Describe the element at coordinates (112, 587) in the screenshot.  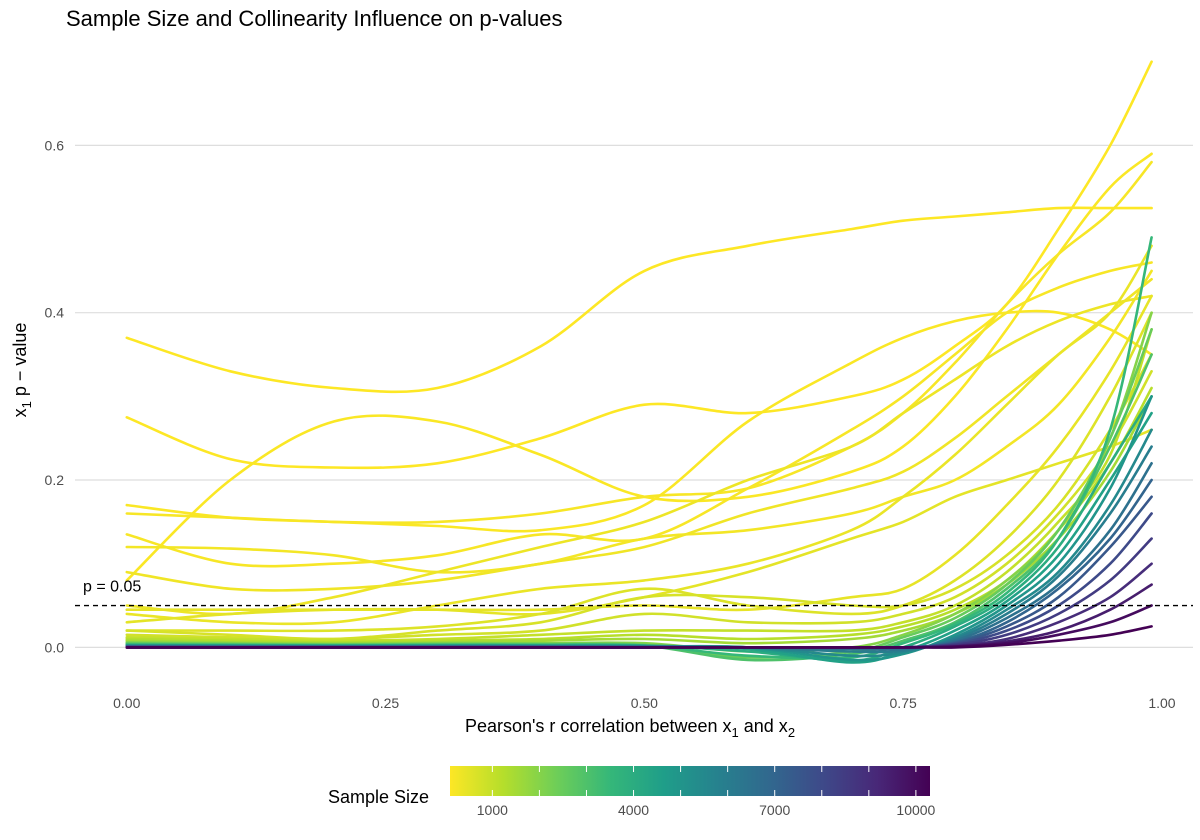
I see `reference-line-label: p = 0.05` at that location.